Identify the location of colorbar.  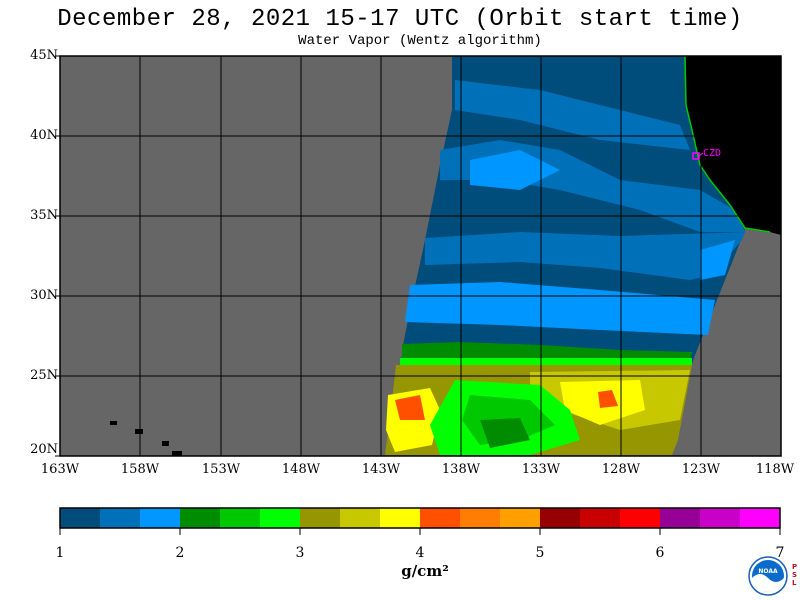
(420, 518).